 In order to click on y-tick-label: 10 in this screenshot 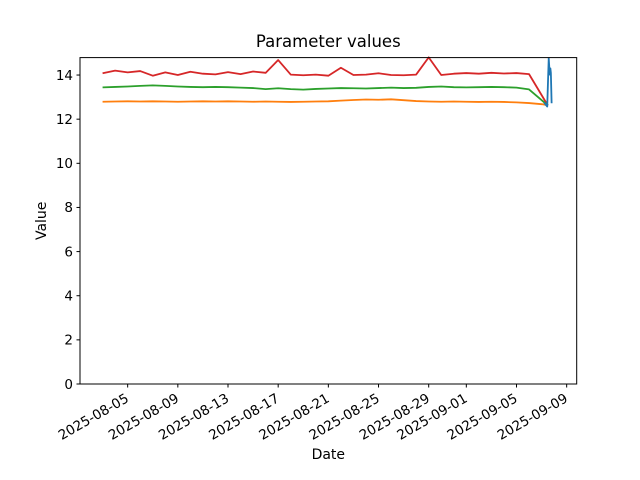, I will do `click(64, 164)`.